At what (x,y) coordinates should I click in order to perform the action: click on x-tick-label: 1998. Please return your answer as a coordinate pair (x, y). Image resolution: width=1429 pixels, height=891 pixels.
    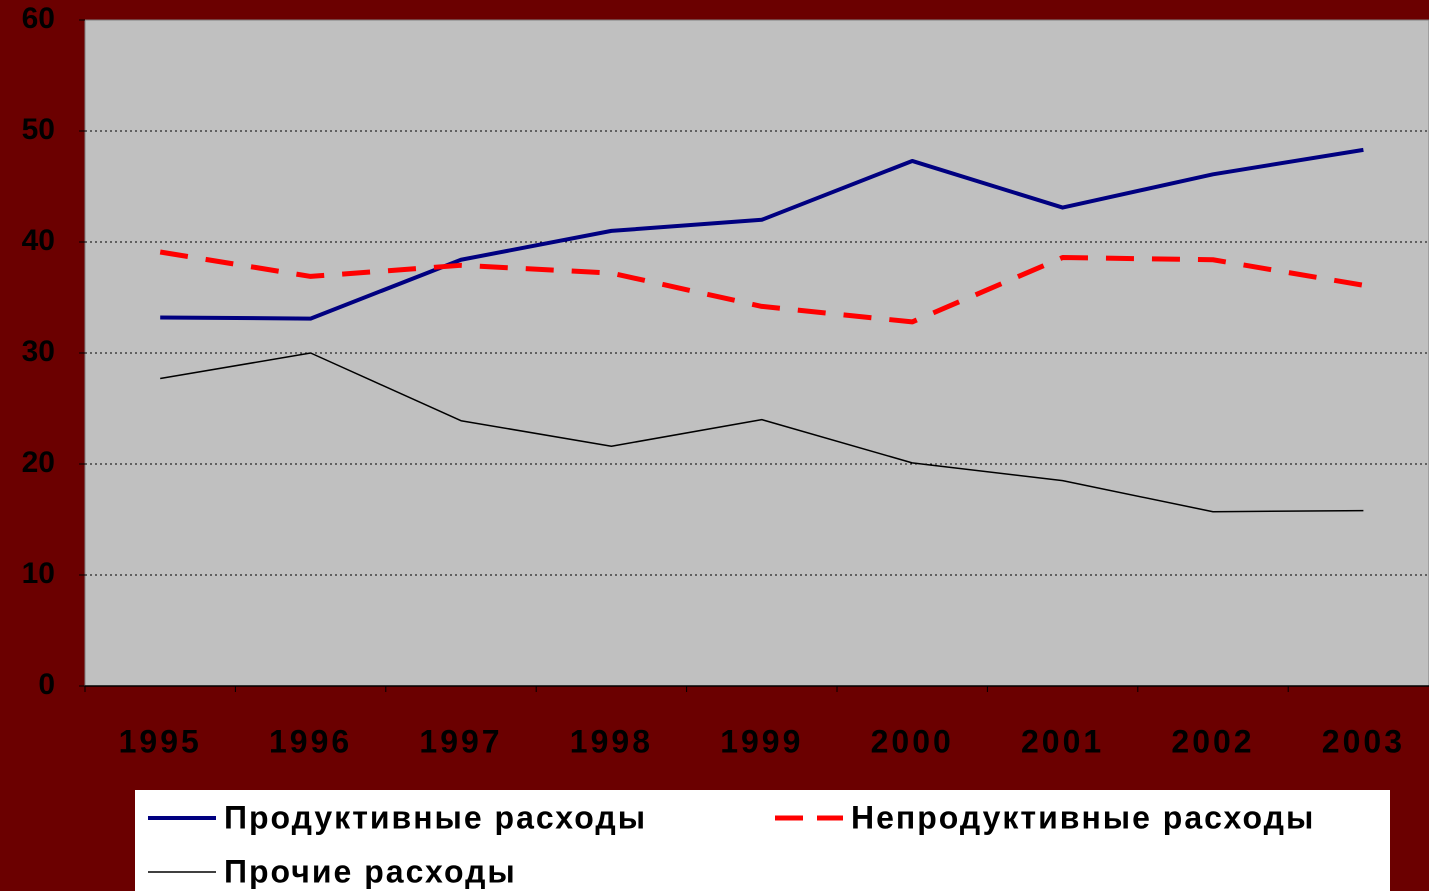
    Looking at the image, I should click on (611, 741).